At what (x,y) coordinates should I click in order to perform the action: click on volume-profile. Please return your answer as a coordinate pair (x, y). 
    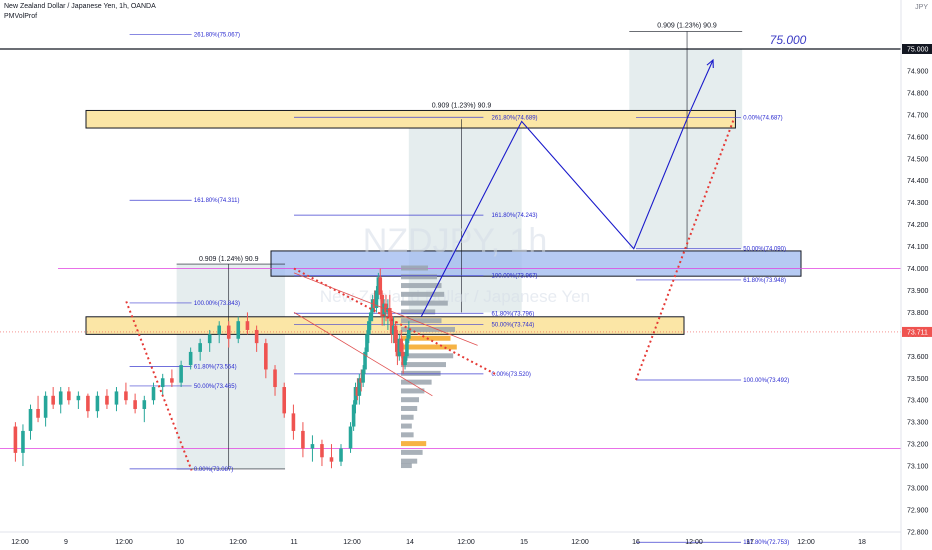
    Looking at the image, I should click on (429, 367).